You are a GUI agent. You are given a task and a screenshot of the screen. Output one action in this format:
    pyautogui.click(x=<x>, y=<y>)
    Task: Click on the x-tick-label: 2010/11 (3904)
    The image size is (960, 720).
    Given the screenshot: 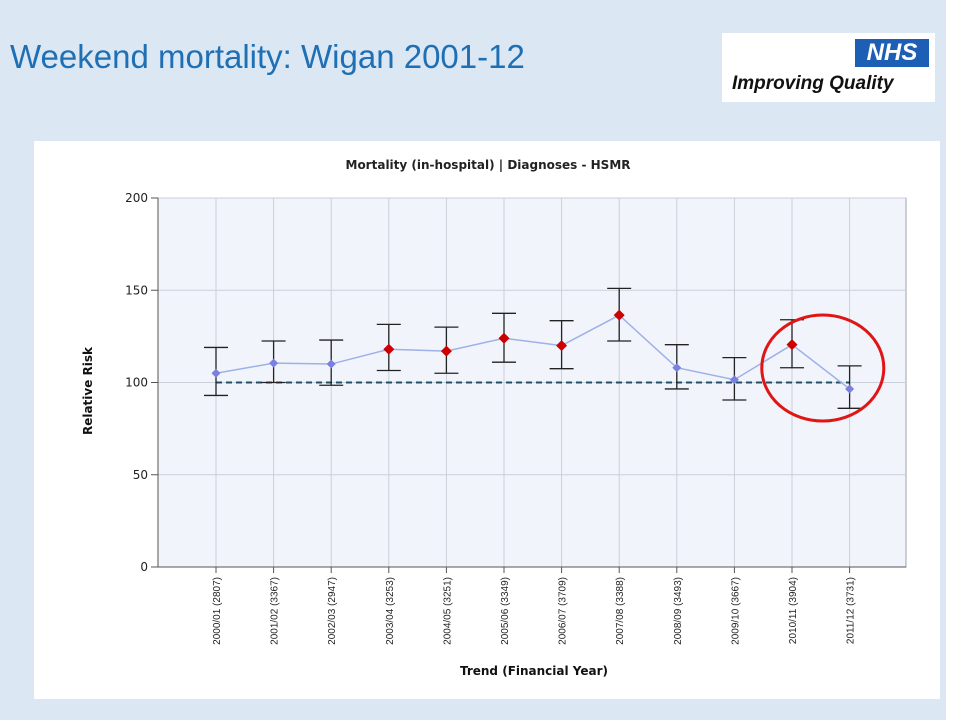 What is the action you would take?
    pyautogui.click(x=793, y=610)
    